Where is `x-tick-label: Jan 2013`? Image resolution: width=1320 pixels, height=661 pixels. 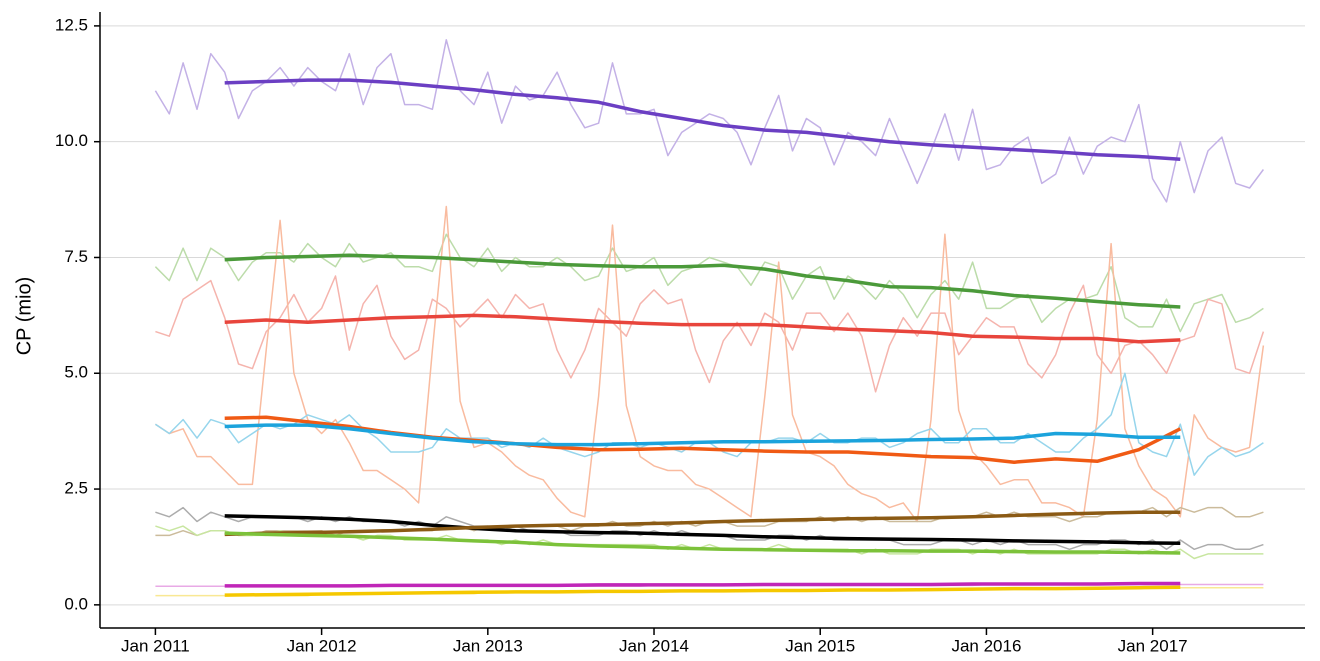 x-tick-label: Jan 2013 is located at coordinates (488, 645).